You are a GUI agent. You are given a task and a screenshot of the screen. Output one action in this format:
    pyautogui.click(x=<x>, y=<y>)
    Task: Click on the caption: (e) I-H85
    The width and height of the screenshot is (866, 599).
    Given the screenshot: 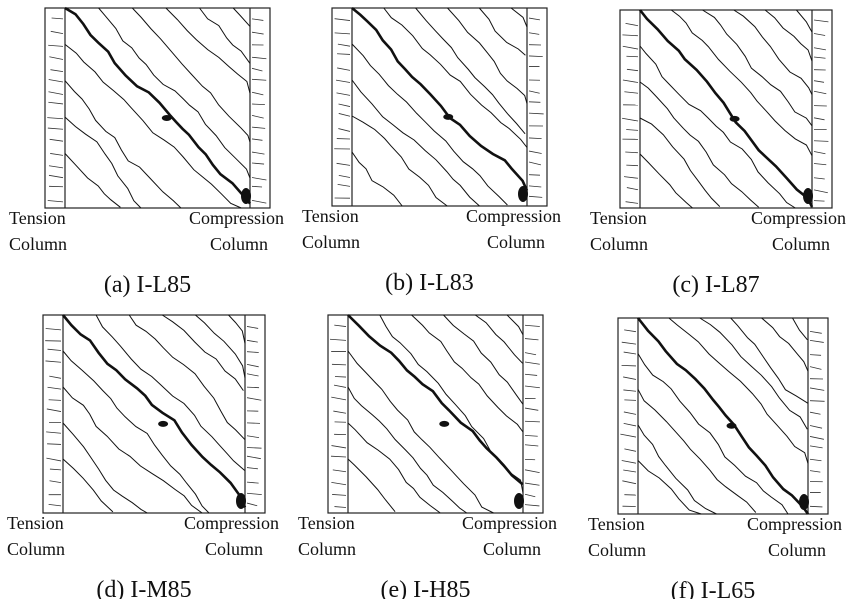 What is the action you would take?
    pyautogui.click(x=426, y=588)
    